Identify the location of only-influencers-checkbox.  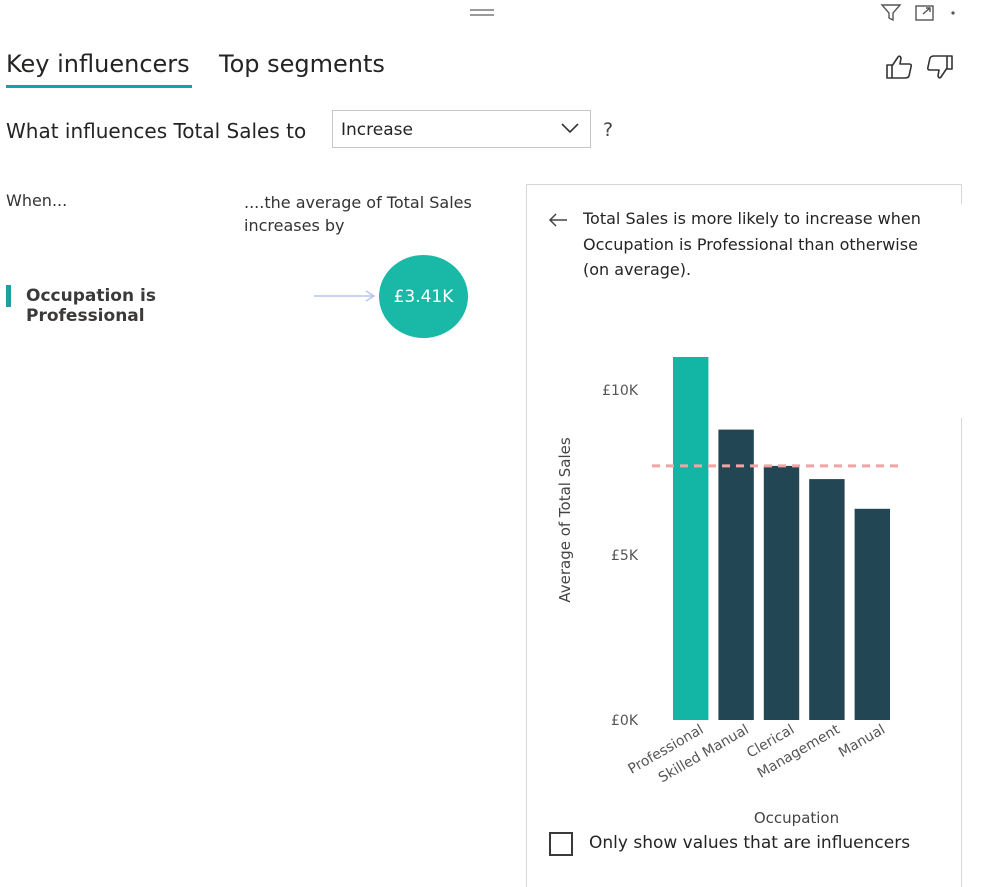
(561, 844).